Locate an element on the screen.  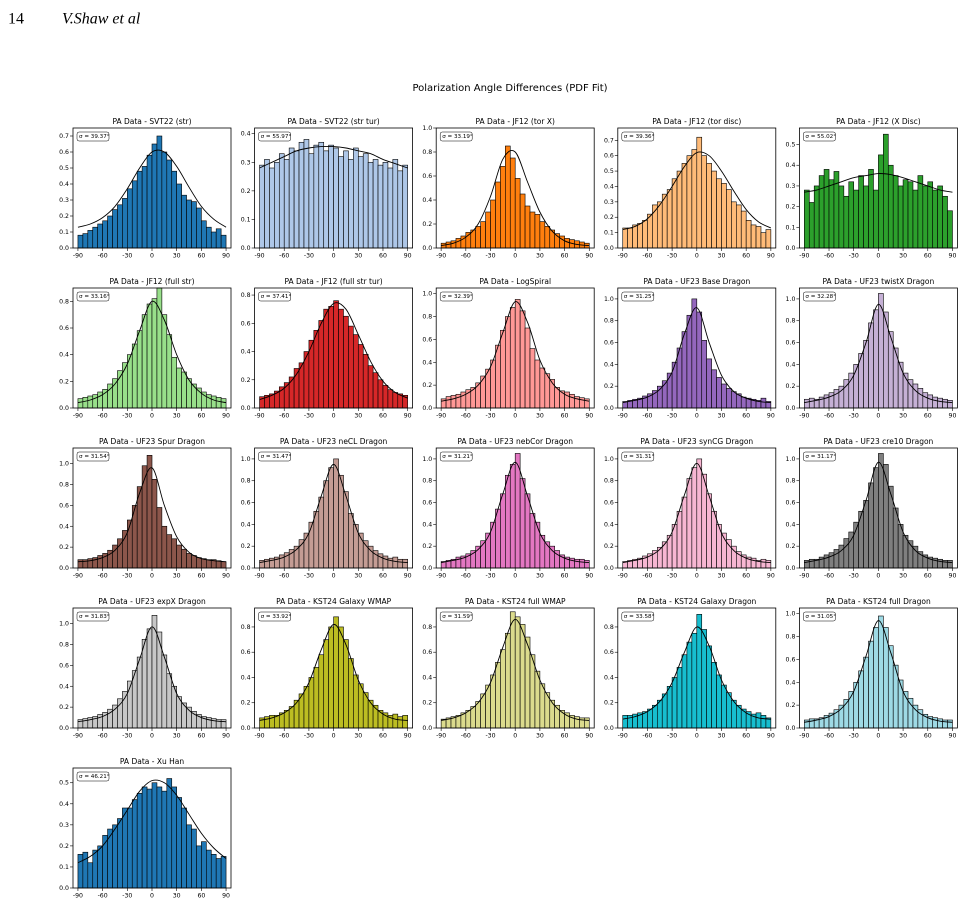
sigma-annotation: σ = 31.83° is located at coordinates (94, 617).